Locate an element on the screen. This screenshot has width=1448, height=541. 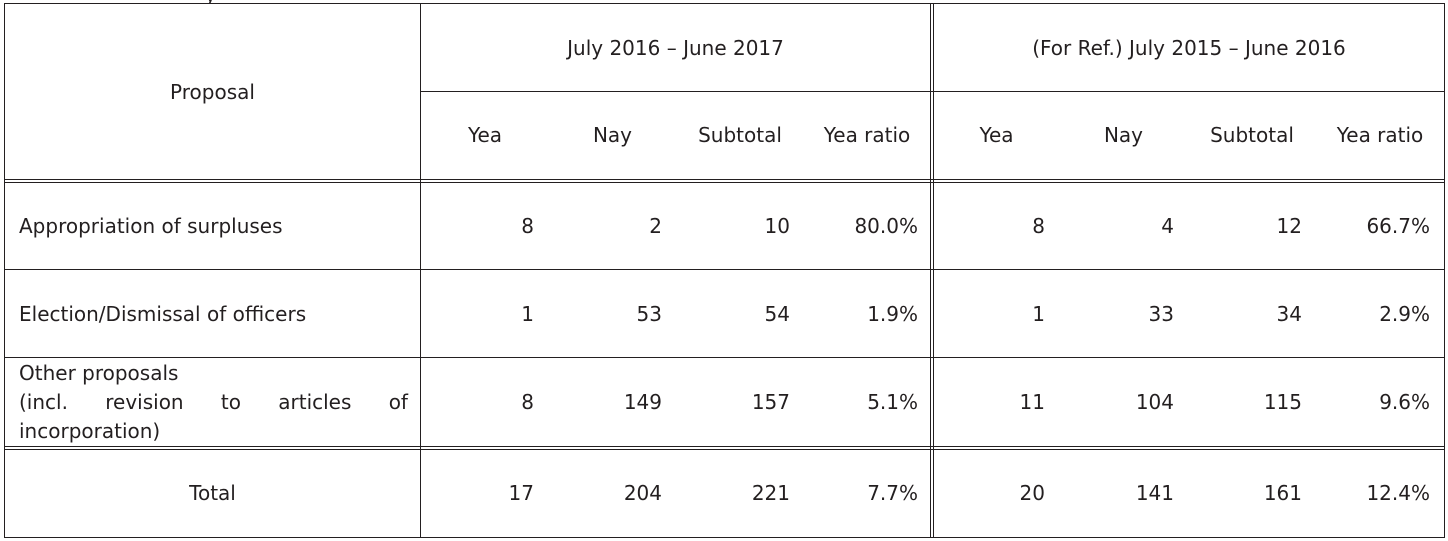
sub-header-subtotal-current: Subtotal is located at coordinates (740, 135).